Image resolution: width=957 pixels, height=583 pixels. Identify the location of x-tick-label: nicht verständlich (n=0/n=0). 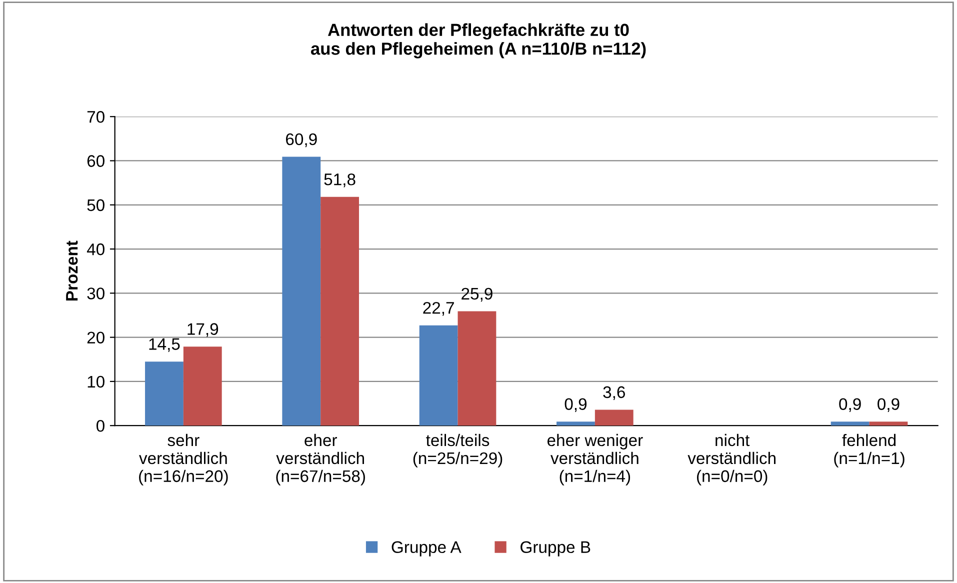
(732, 460).